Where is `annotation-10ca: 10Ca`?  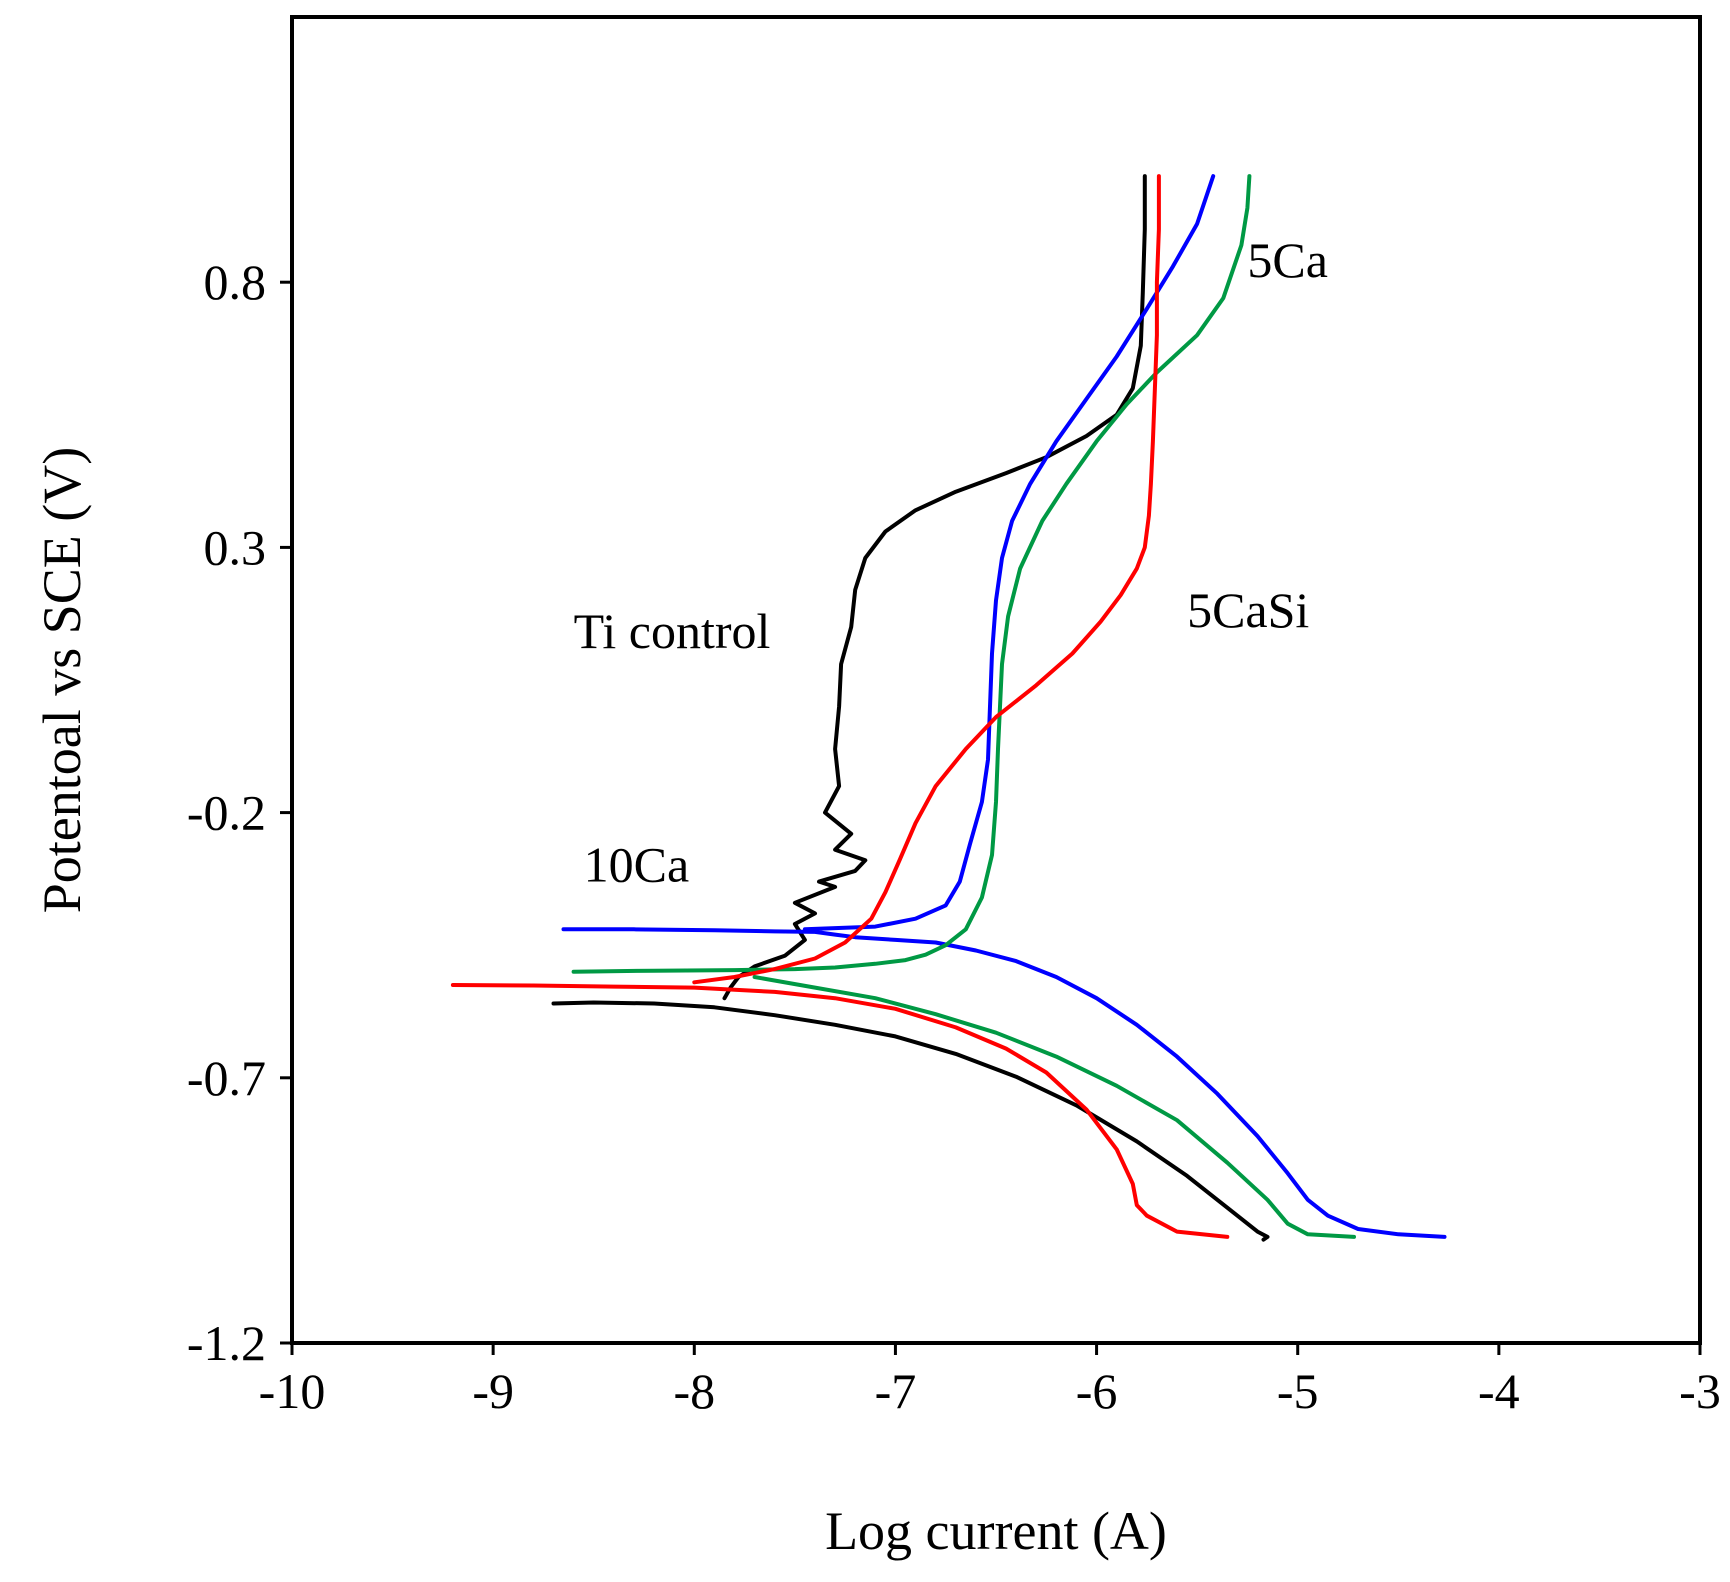
annotation-10ca: 10Ca is located at coordinates (637, 865).